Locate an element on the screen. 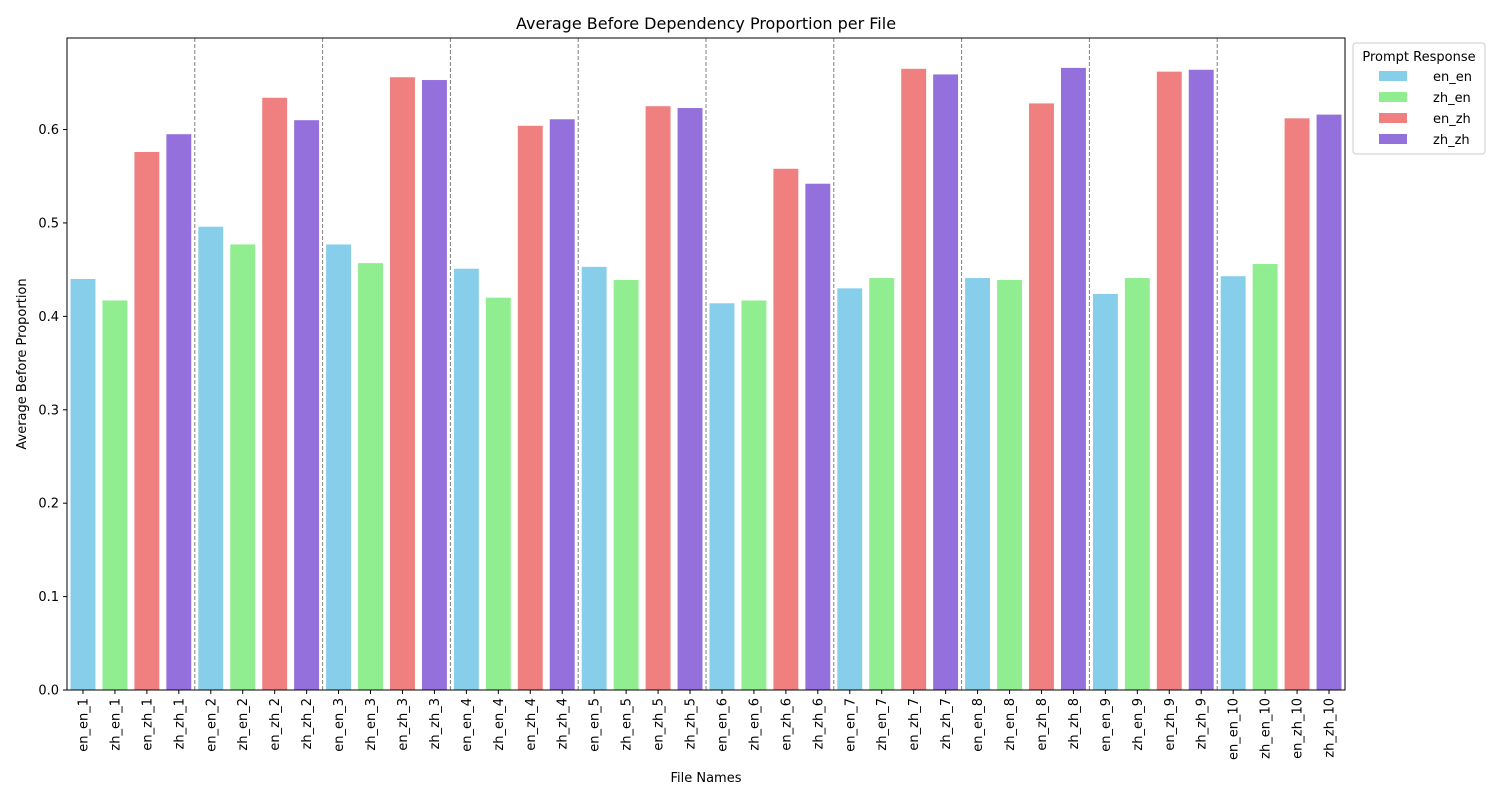  x-tick-label: en_en_3 is located at coordinates (339, 725).